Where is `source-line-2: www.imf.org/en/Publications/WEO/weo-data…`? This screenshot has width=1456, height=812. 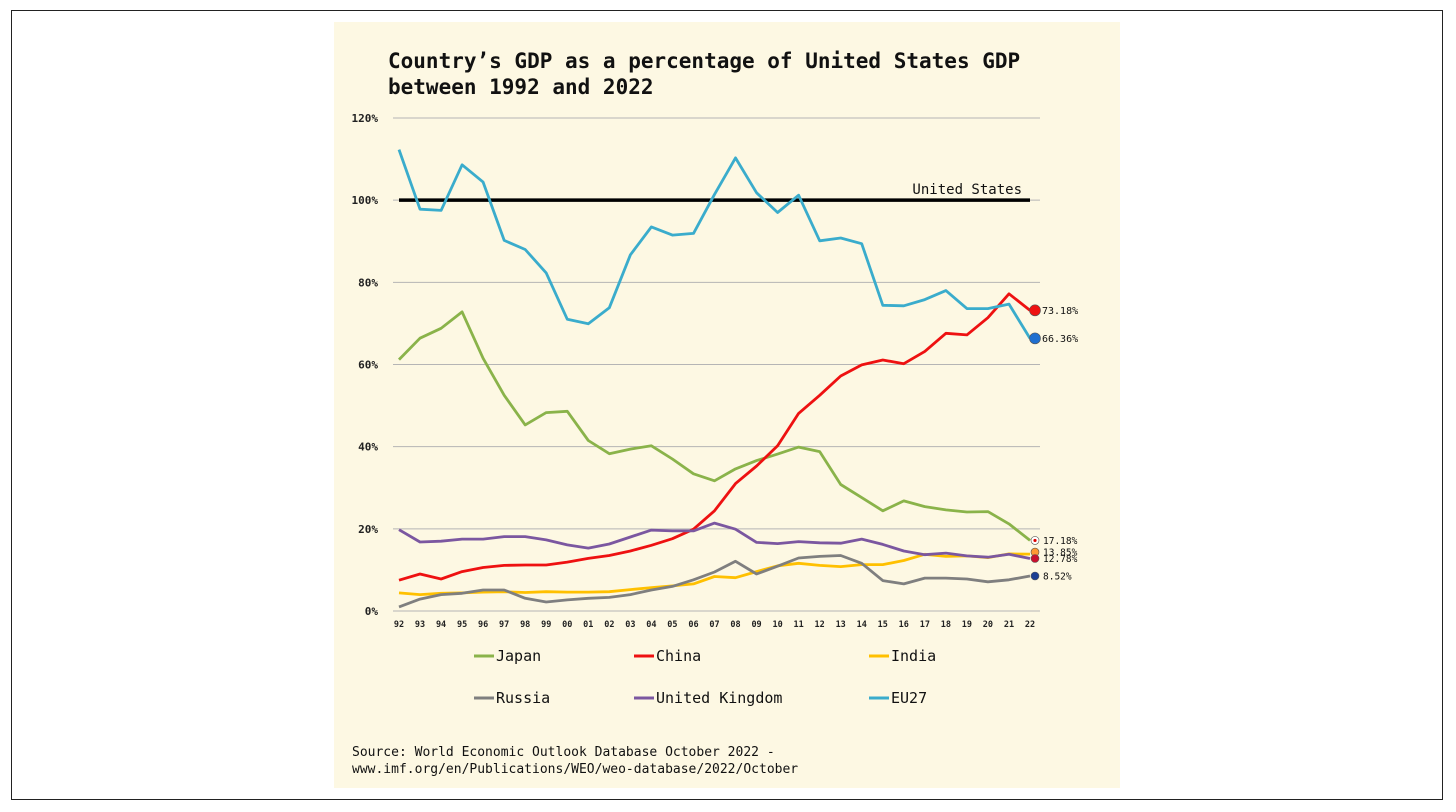
source-line-2: www.imf.org/en/Publications/WEO/weo-data… is located at coordinates (575, 769).